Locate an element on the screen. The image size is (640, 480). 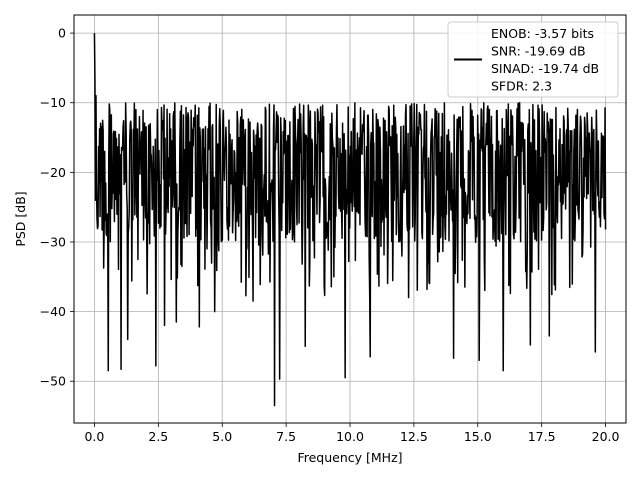
legend-snr: SNR: -19.69 dB is located at coordinates (538, 51).